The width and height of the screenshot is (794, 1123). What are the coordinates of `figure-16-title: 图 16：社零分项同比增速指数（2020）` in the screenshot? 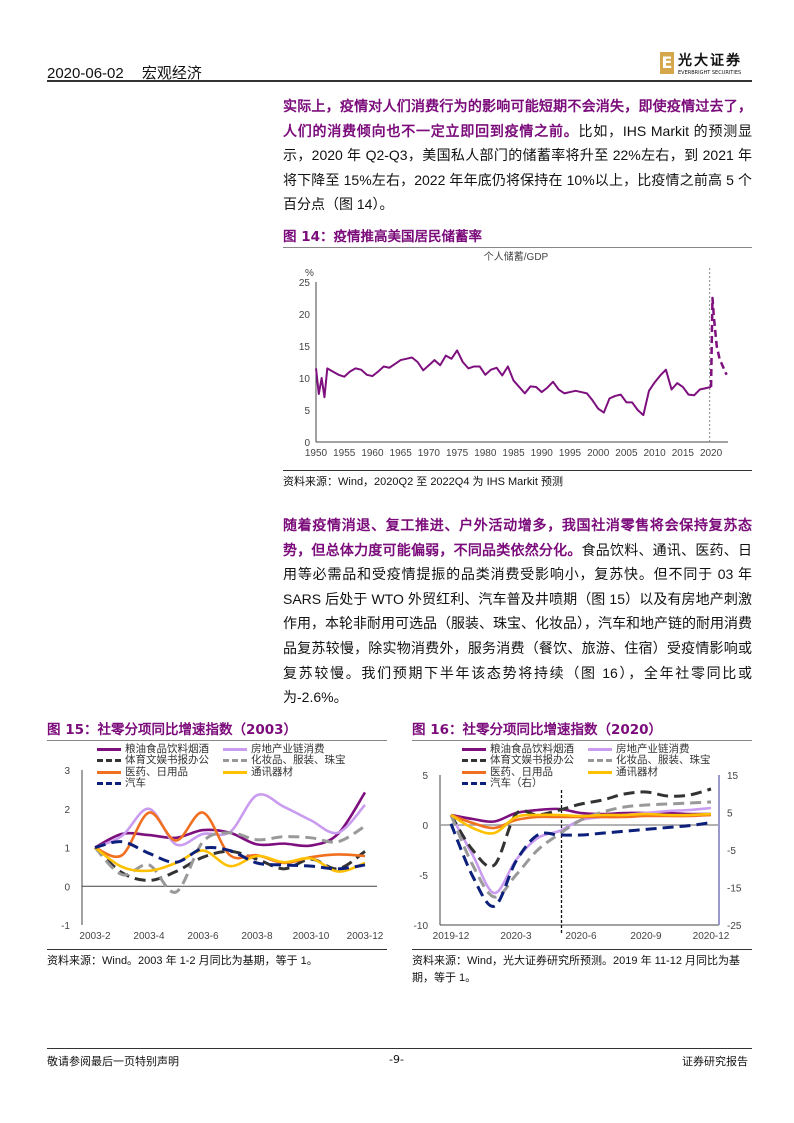 It's located at (537, 729).